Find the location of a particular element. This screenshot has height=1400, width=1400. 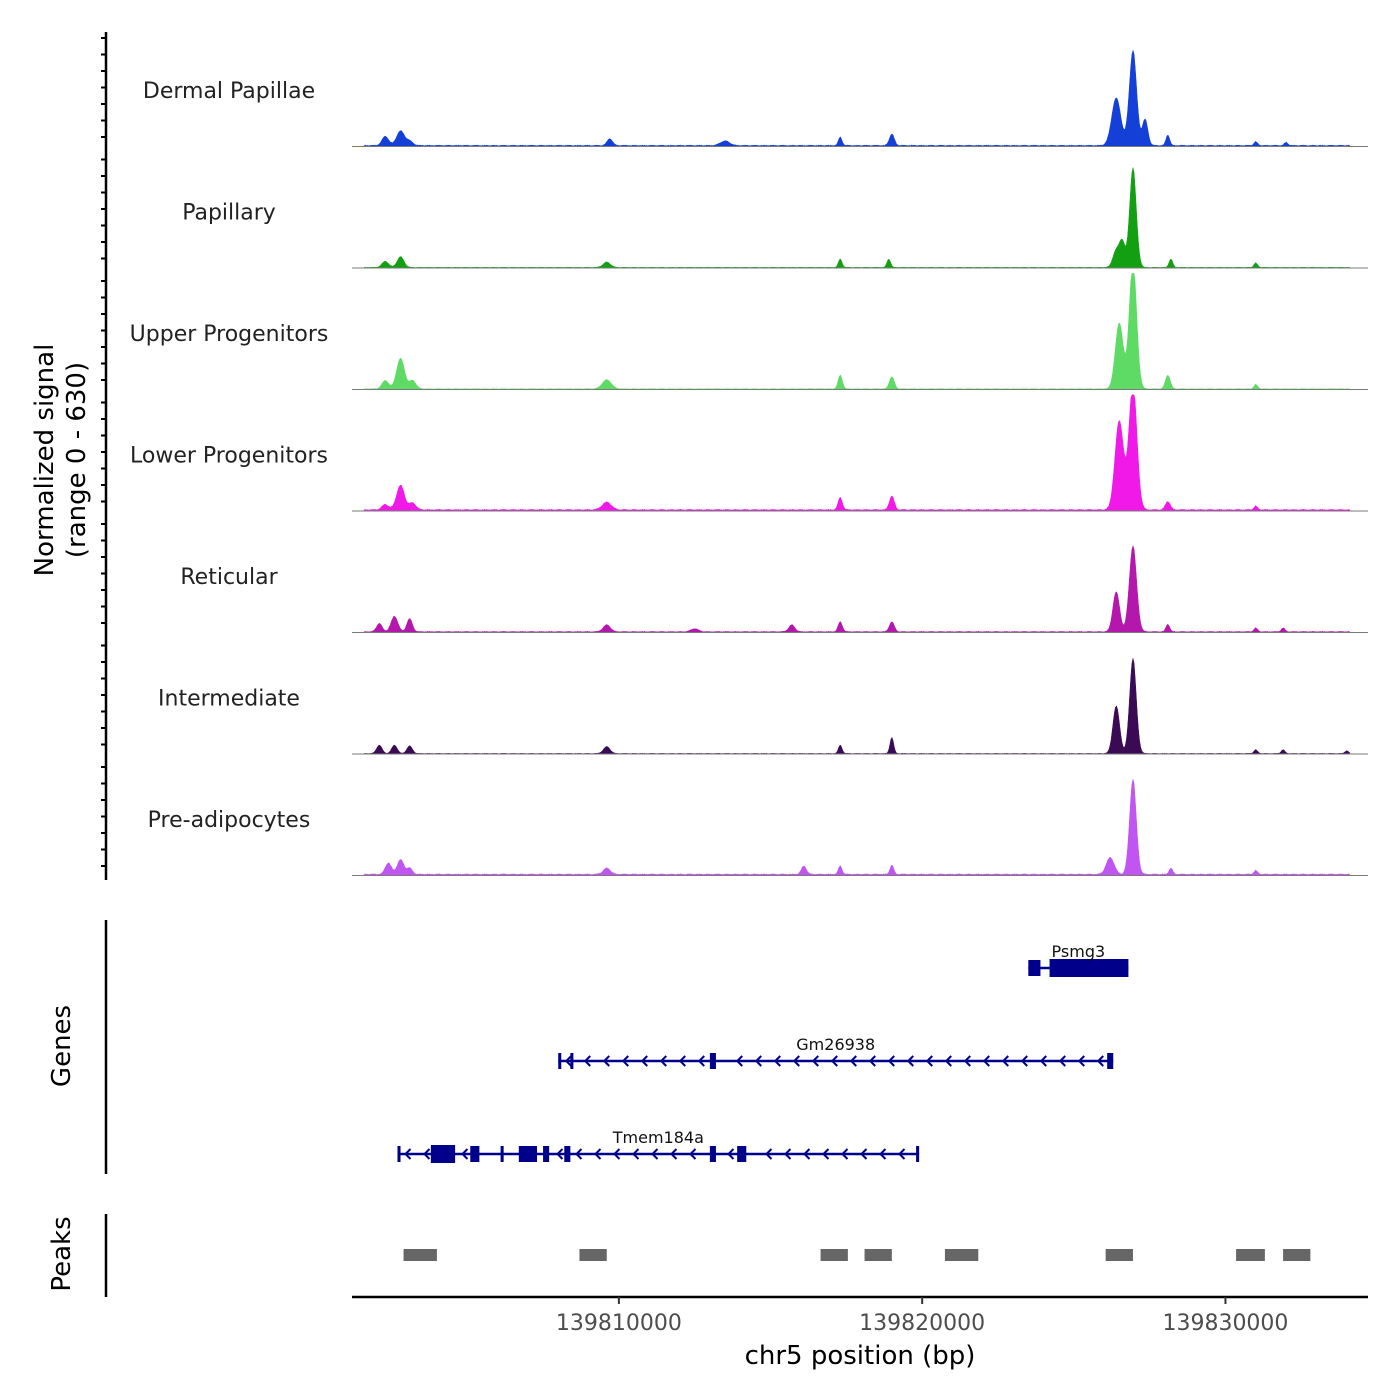

track-label: Pre-adipocytes is located at coordinates (229, 820).